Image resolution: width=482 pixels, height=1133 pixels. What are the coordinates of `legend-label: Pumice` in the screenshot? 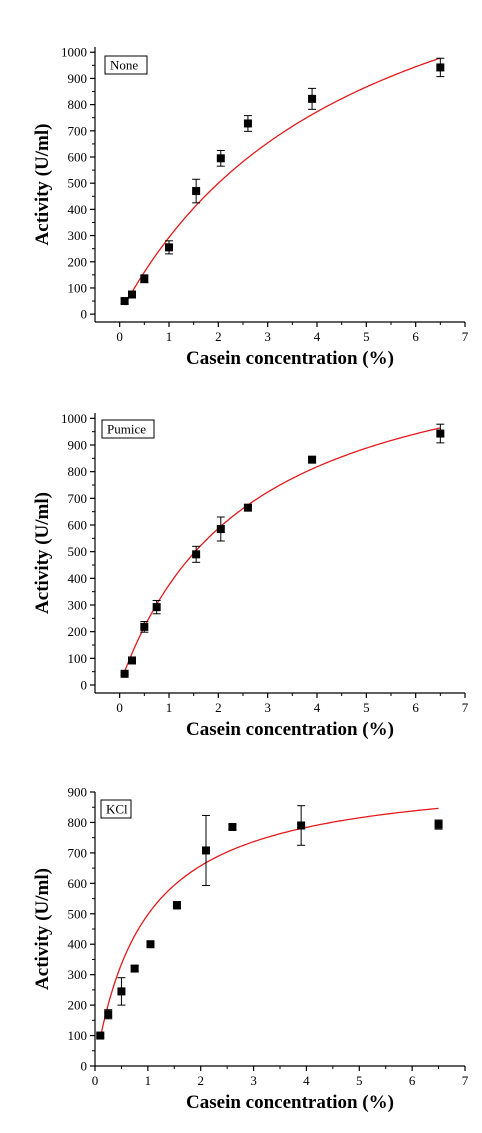 It's located at (126, 429).